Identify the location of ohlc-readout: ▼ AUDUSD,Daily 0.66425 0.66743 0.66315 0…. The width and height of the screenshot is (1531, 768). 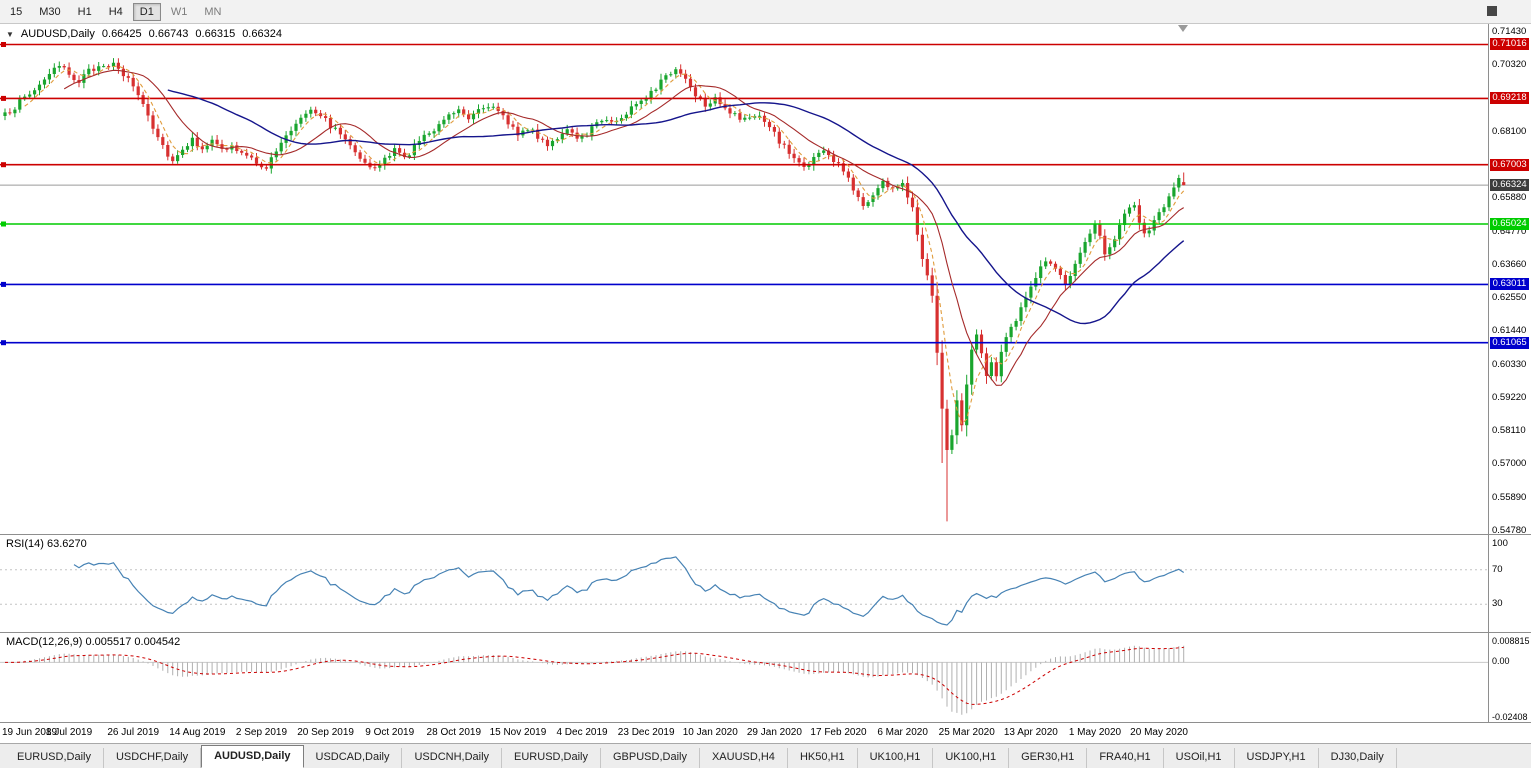
(144, 34).